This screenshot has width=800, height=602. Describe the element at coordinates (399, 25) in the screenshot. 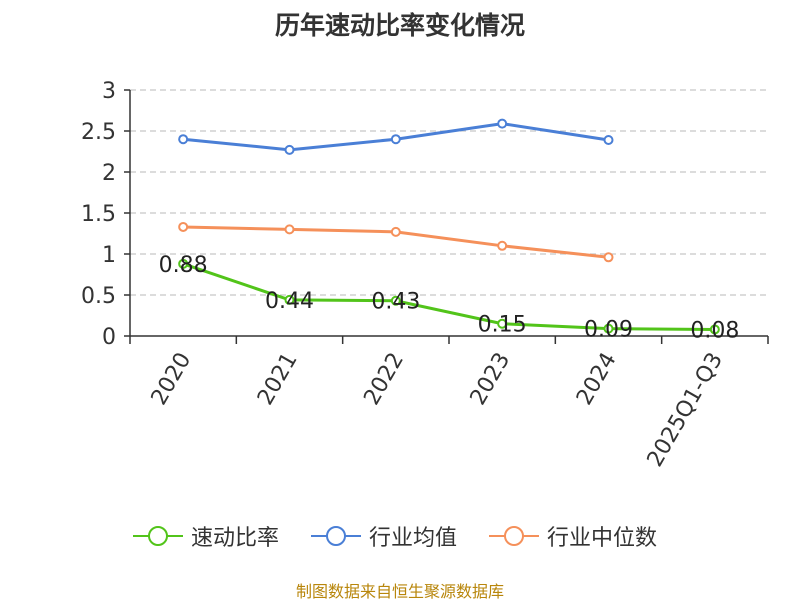

I see `chart-title: 历年速动比率变化情况` at that location.